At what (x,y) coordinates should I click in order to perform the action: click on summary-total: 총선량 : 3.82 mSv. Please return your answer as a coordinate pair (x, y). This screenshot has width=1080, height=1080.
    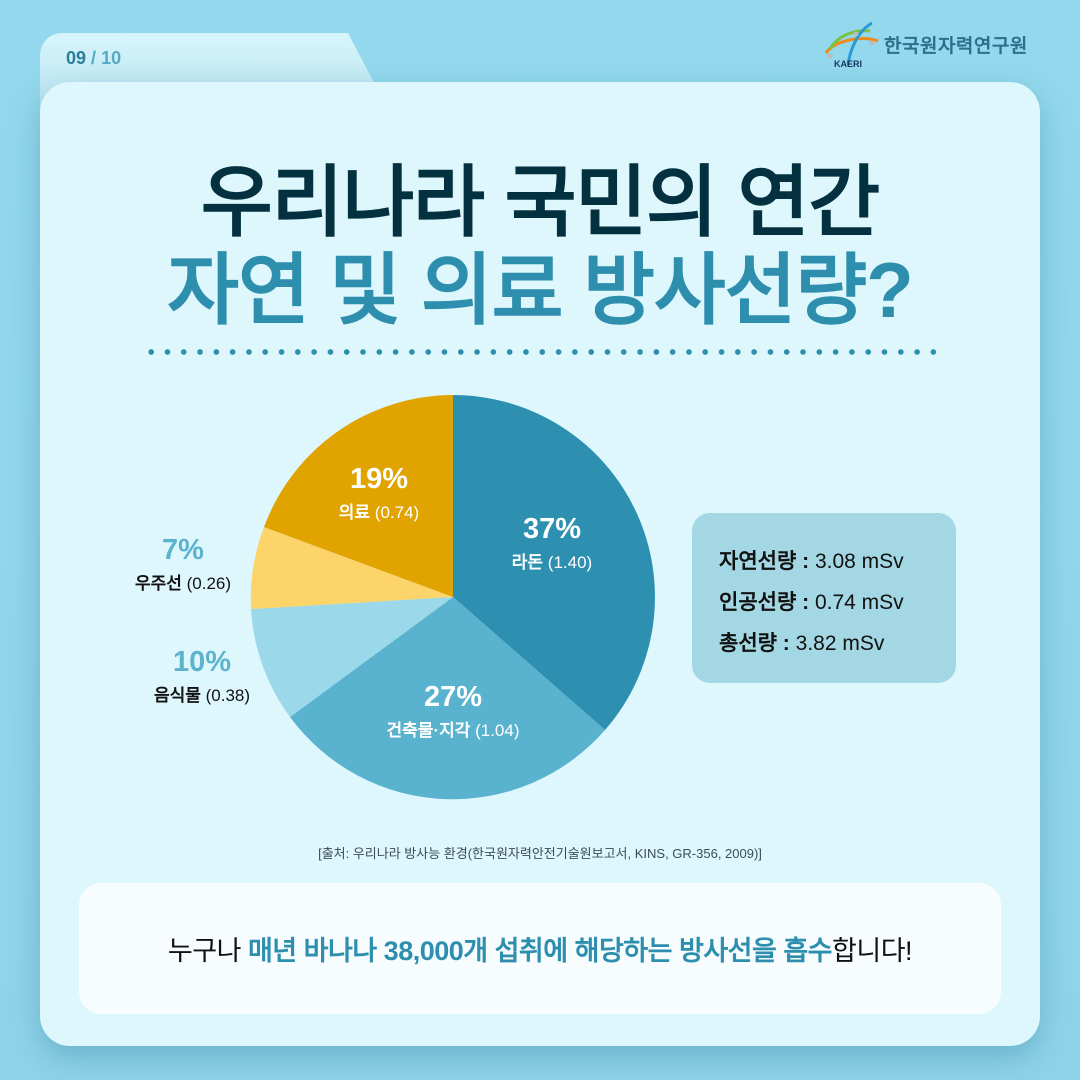
    Looking at the image, I should click on (802, 643).